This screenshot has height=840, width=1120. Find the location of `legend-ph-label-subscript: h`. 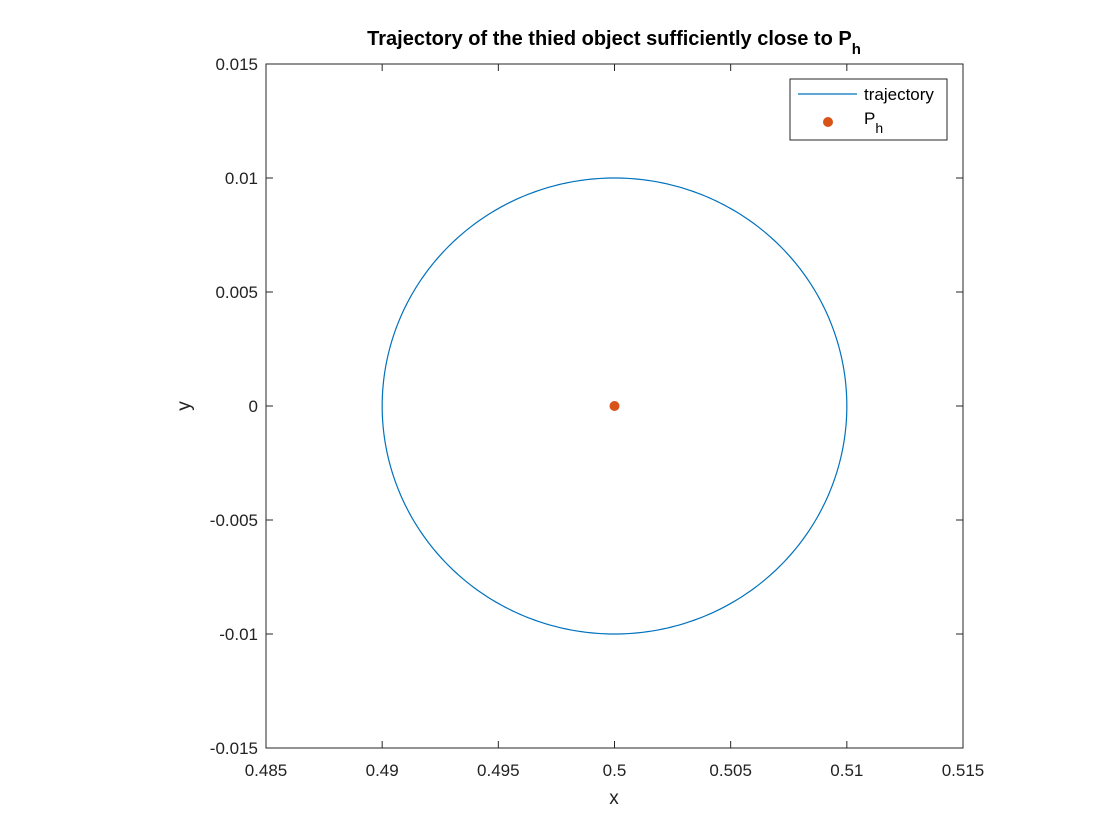

legend-ph-label-subscript: h is located at coordinates (879, 128).